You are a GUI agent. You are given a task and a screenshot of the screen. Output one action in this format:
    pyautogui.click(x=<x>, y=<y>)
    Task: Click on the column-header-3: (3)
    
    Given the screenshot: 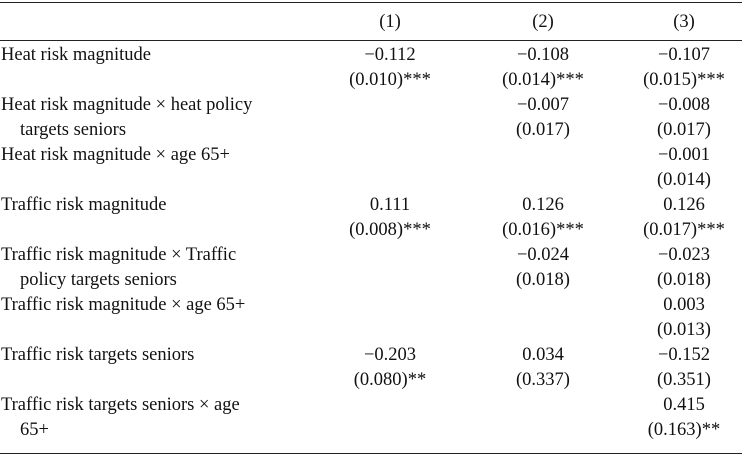 What is the action you would take?
    pyautogui.click(x=684, y=22)
    